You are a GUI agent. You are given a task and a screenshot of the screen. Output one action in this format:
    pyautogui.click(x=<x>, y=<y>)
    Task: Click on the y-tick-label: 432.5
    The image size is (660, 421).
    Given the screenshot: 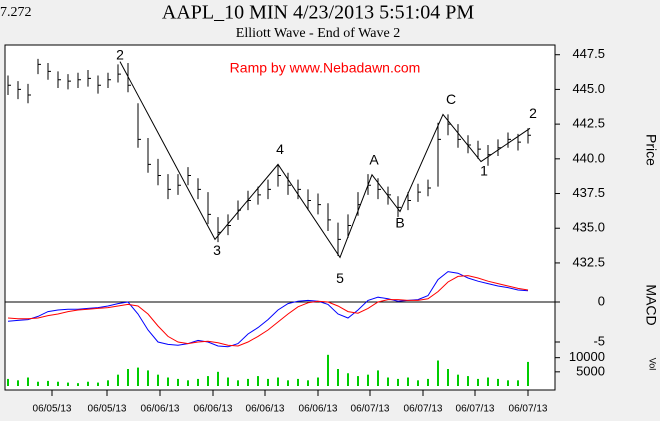 What is the action you would take?
    pyautogui.click(x=588, y=261)
    